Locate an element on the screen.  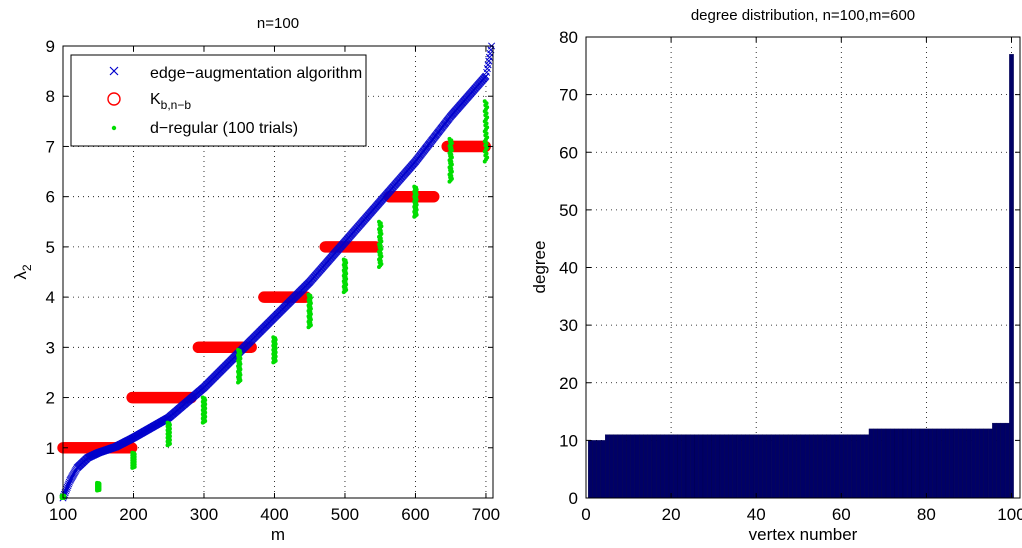
legend-label-kbnb: Kb,n−b is located at coordinates (170, 101).